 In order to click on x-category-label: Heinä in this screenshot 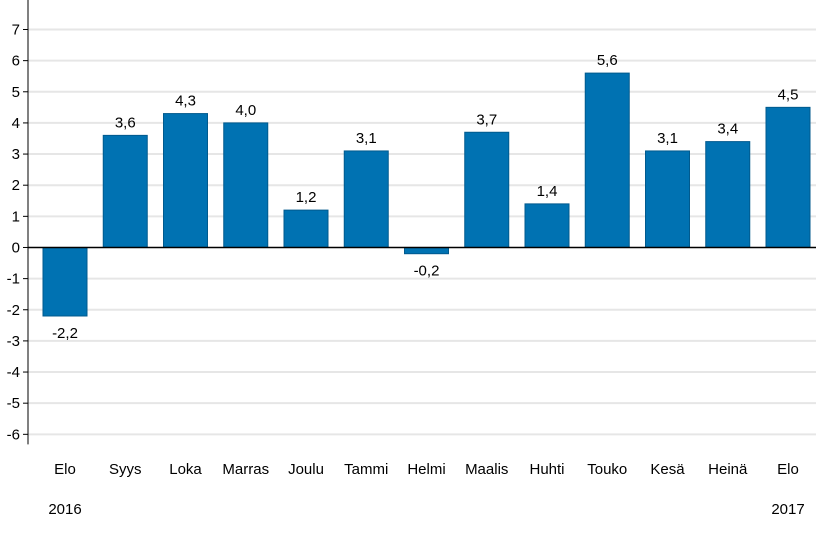, I will do `click(728, 469)`.